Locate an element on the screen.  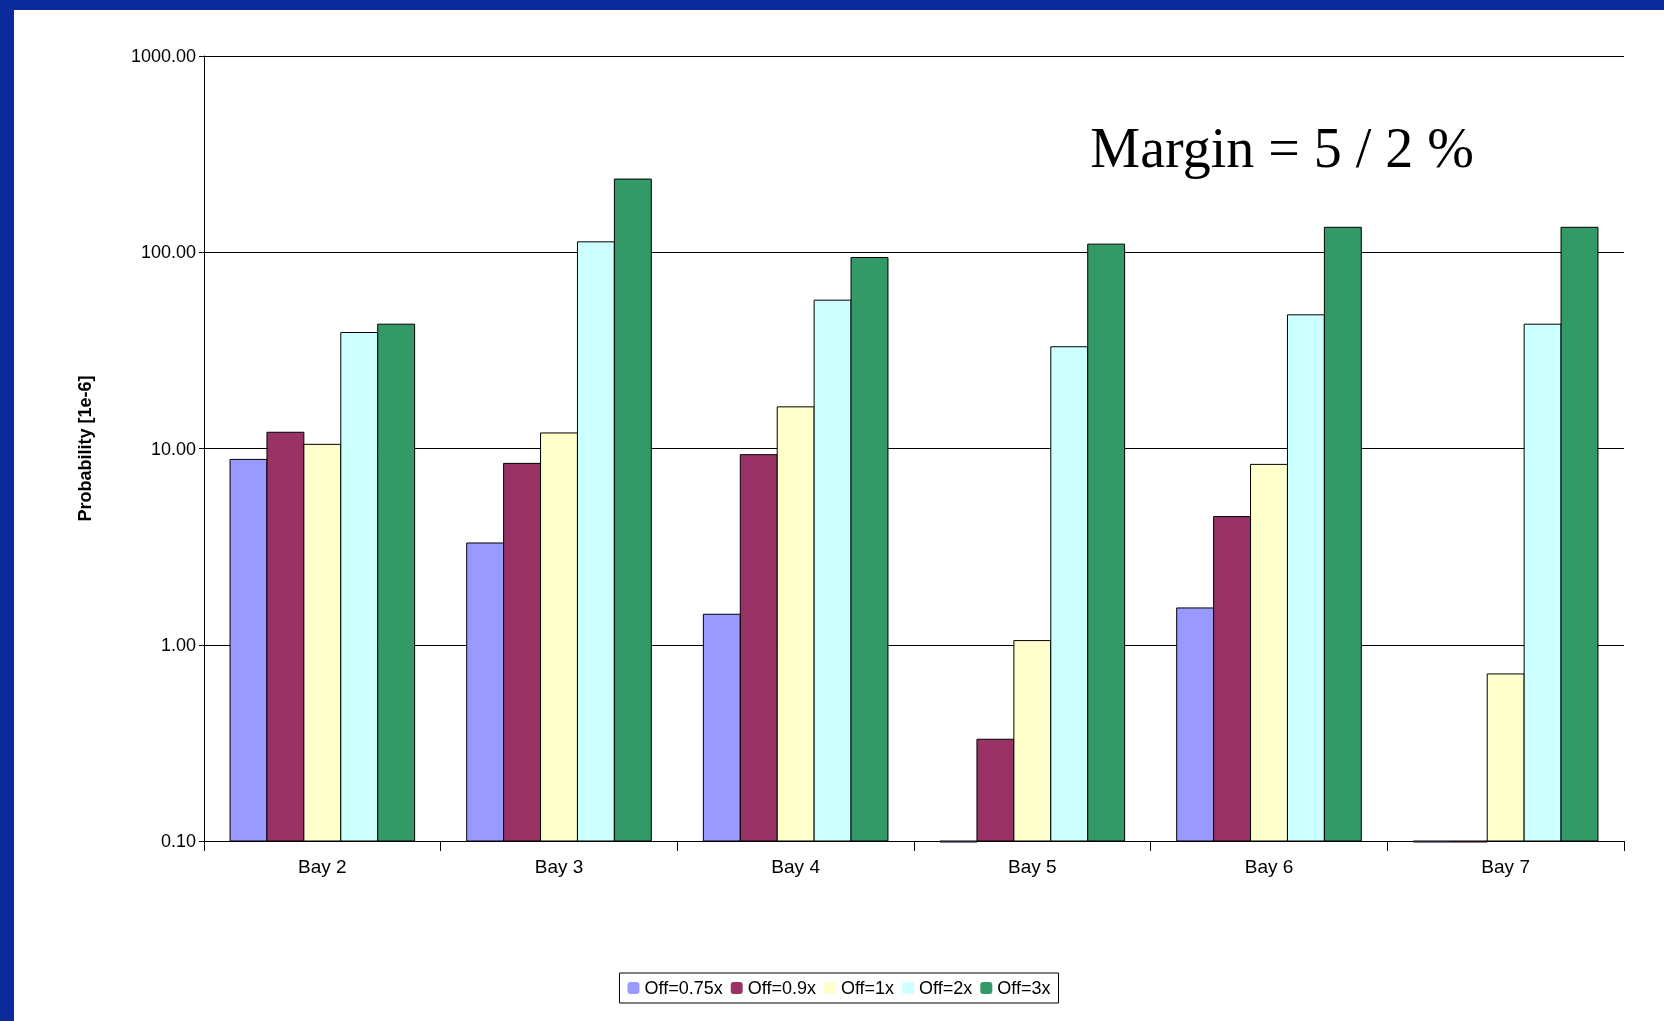
x-tick-label: Bay 6 is located at coordinates (1269, 866).